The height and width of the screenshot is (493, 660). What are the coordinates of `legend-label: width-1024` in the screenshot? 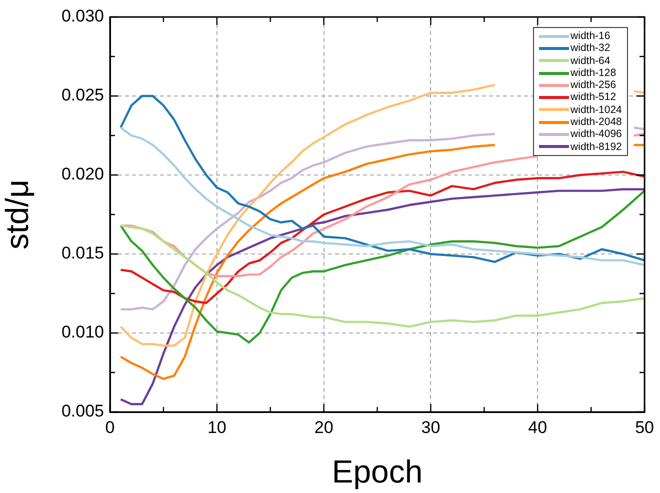 It's located at (596, 110).